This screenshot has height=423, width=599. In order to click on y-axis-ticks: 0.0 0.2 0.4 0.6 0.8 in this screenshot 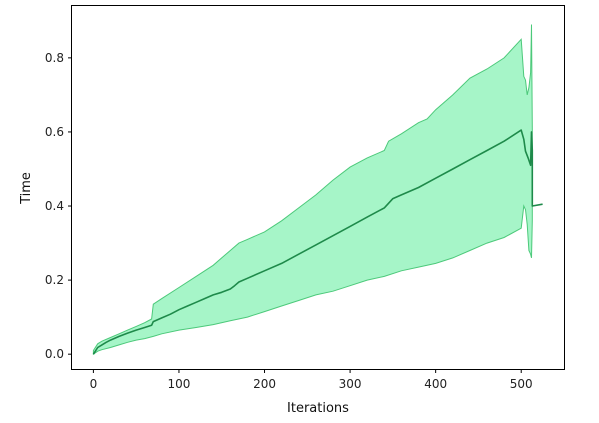, I will do `click(58, 206)`.